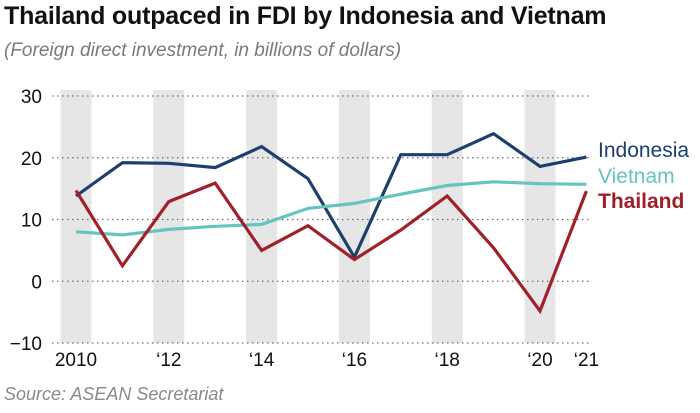  What do you see at coordinates (447, 360) in the screenshot?
I see `x-tick-label: ‘18` at bounding box center [447, 360].